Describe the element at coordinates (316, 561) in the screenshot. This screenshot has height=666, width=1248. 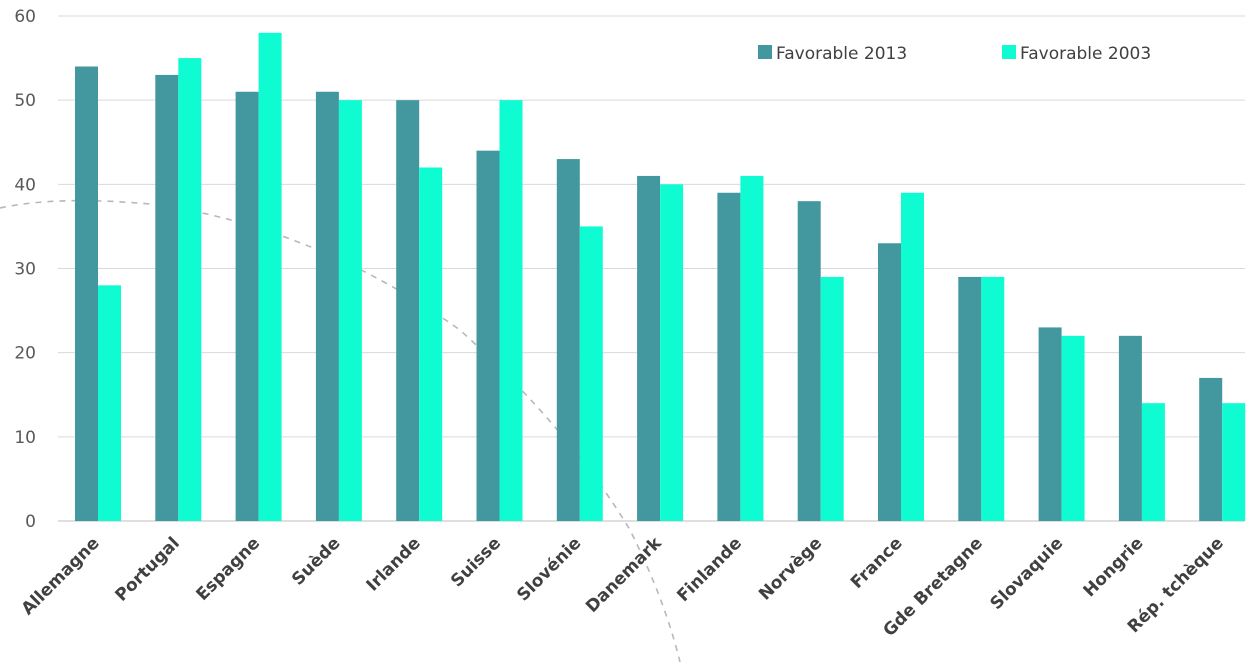
I see `x-tick-label: Suède` at that location.